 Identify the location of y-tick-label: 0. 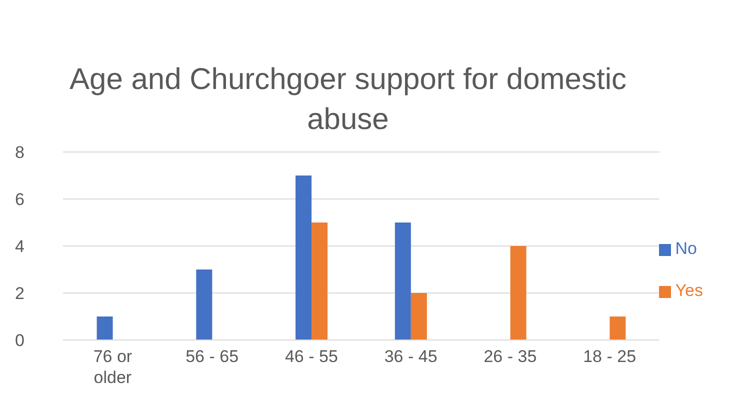
(19, 340).